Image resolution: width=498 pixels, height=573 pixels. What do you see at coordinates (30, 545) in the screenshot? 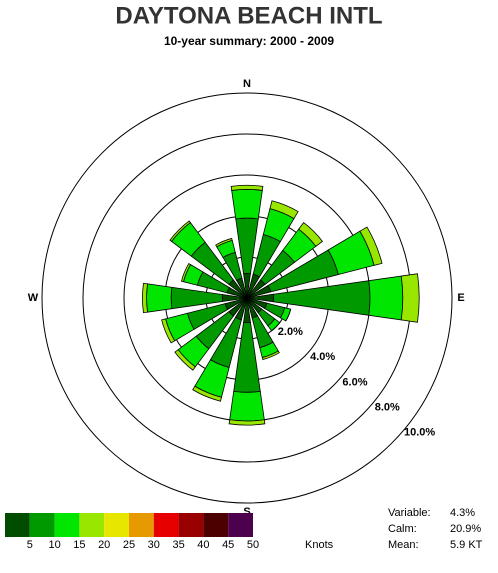
I see `legend-label: 5` at bounding box center [30, 545].